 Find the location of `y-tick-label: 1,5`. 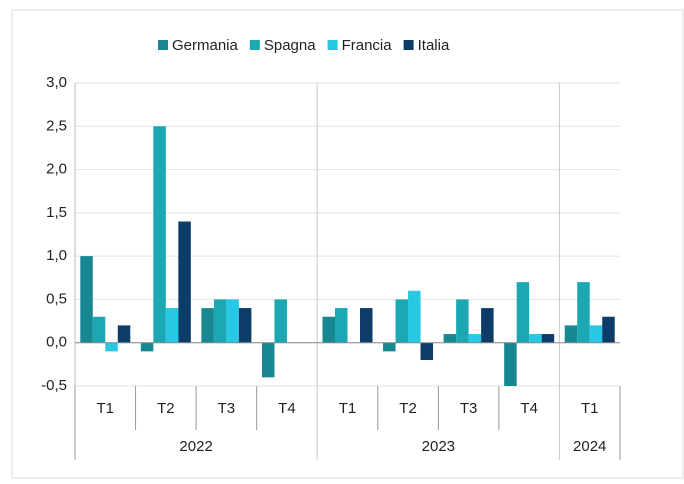

y-tick-label: 1,5 is located at coordinates (56, 212).